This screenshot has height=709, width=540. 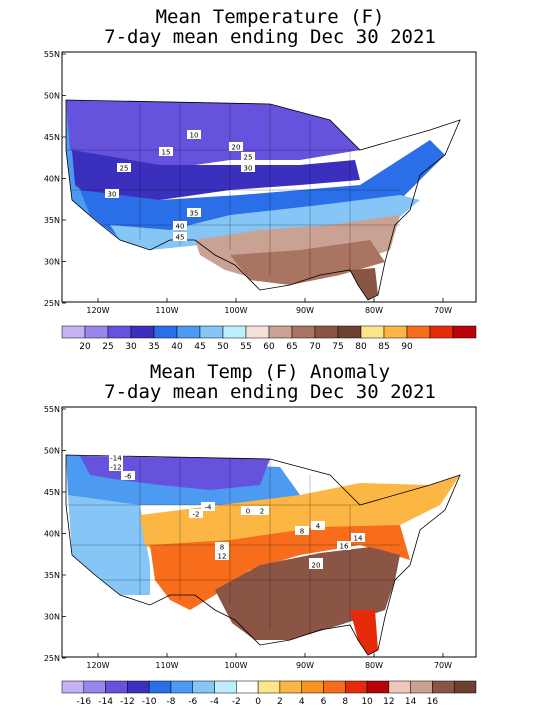 What do you see at coordinates (52, 409) in the screenshot?
I see `lat-tick-label: 55N` at bounding box center [52, 409].